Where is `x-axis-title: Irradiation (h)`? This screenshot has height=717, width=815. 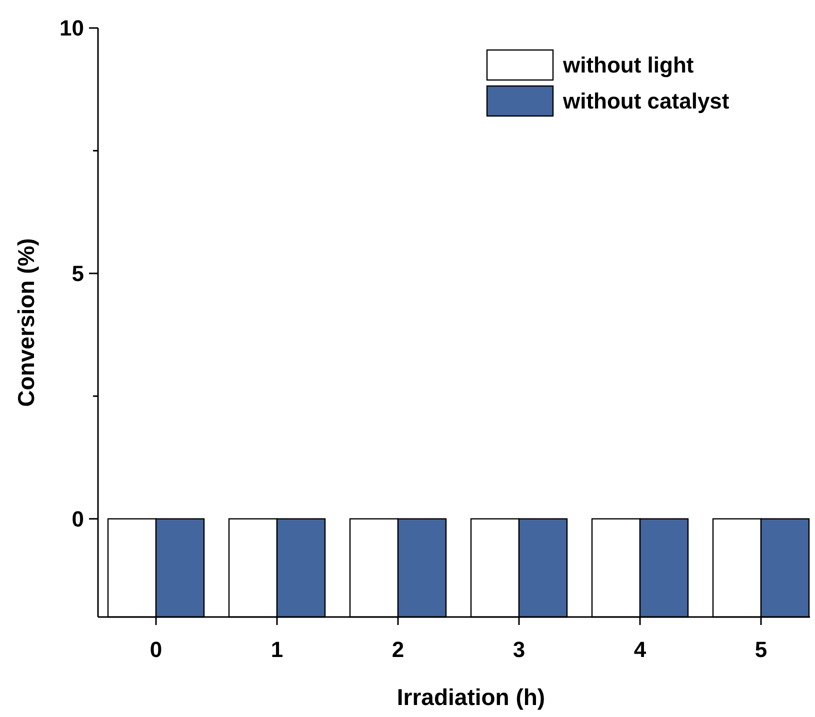
x-axis-title: Irradiation (h) is located at coordinates (471, 697).